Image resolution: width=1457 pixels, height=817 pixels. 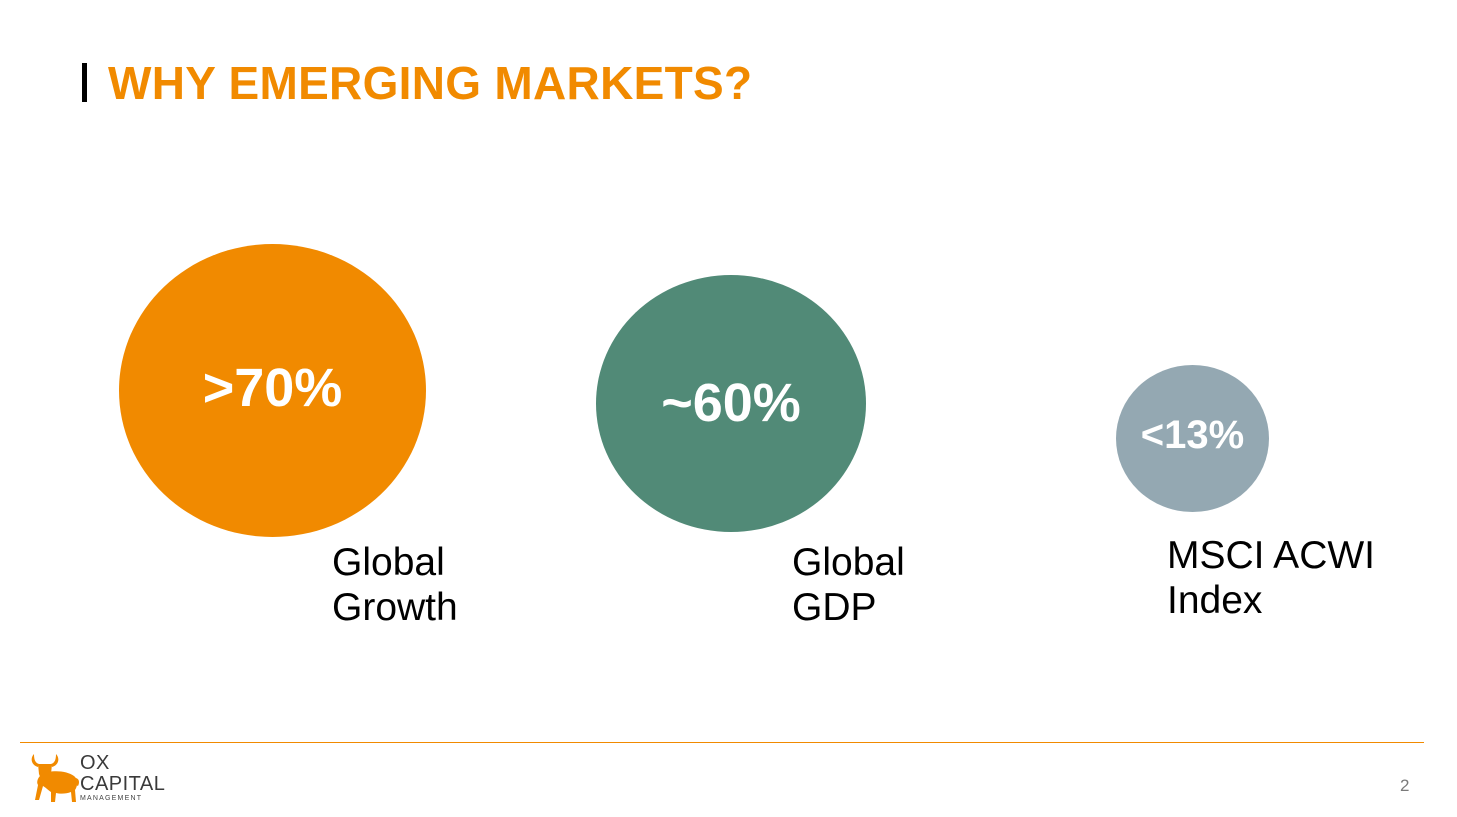 I want to click on logo-line-capital: CAPITAL, so click(x=123, y=784).